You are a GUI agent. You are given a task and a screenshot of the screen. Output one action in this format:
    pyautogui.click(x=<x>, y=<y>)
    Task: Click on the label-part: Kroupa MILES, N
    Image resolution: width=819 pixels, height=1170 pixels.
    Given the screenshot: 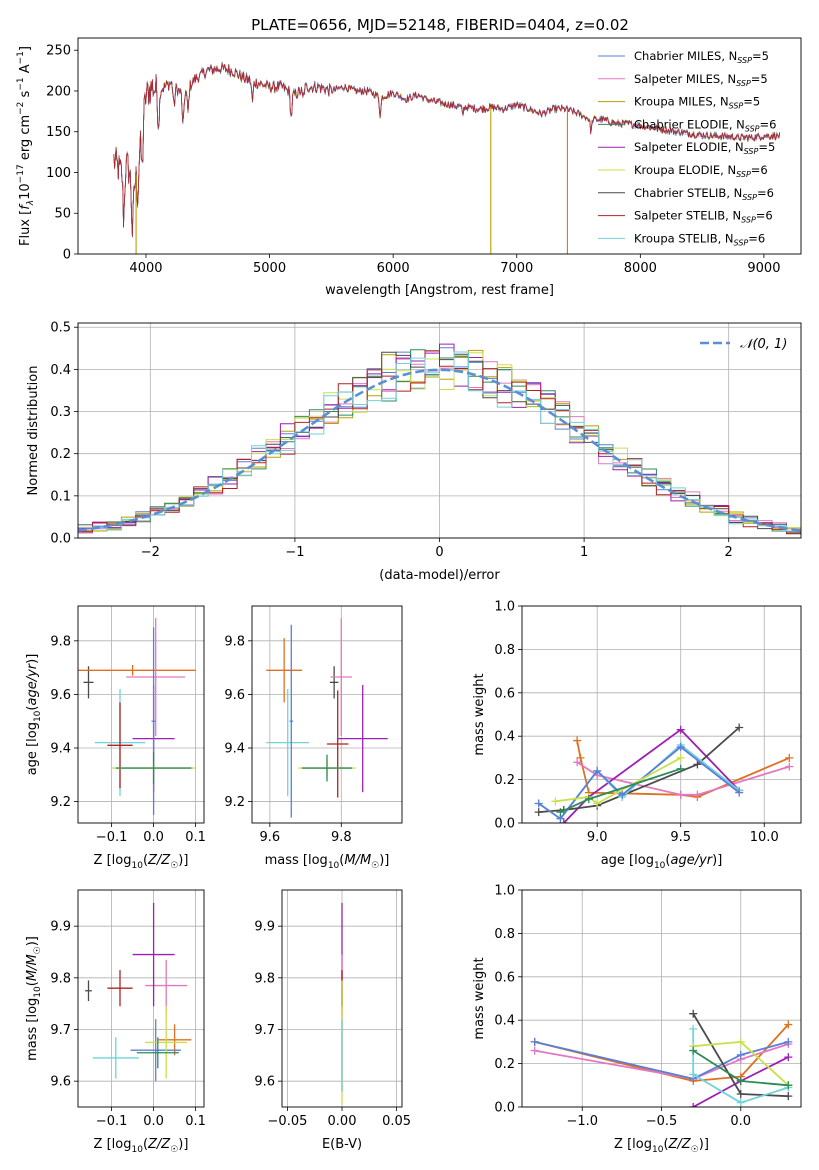 What is the action you would take?
    pyautogui.click(x=681, y=102)
    